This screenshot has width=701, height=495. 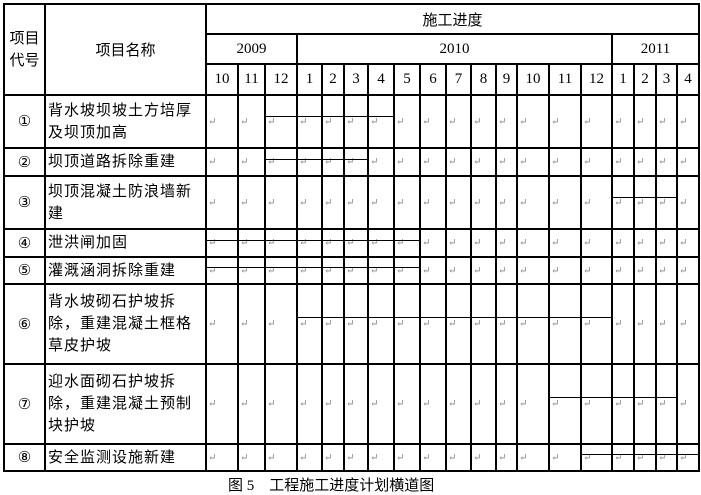 I want to click on month-header: 1, so click(x=623, y=79).